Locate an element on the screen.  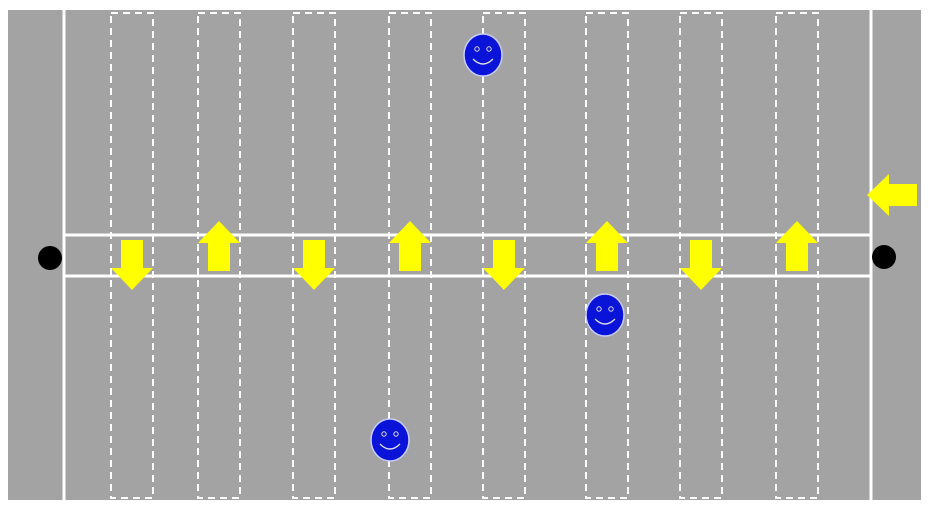
arrow-left-icon is located at coordinates (892, 195).